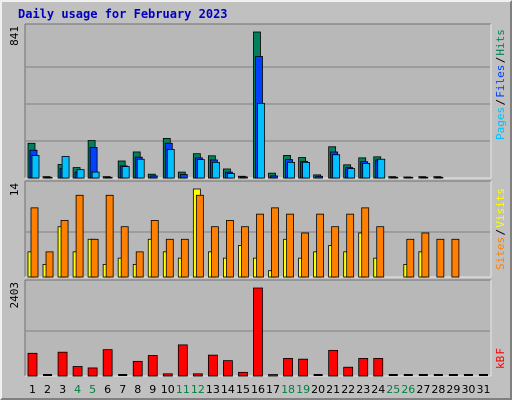 The height and width of the screenshot is (400, 512). What do you see at coordinates (168, 389) in the screenshot?
I see `day-label: 10` at bounding box center [168, 389].